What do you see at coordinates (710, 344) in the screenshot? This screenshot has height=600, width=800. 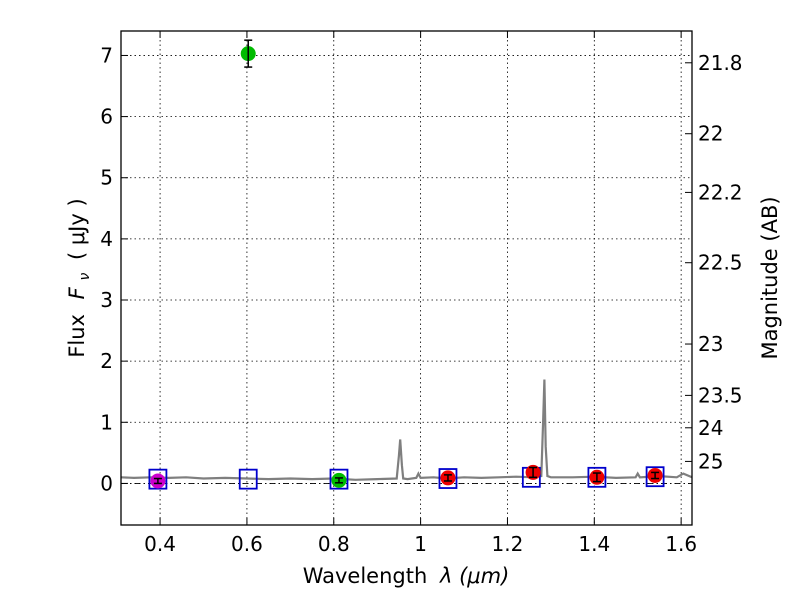 I see `y2-tick-label: 23` at bounding box center [710, 344].